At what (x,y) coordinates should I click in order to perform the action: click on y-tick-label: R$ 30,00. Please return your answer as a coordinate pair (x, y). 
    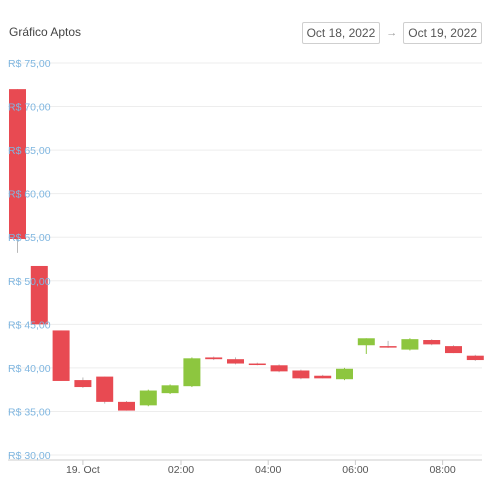
    Looking at the image, I should click on (29, 456).